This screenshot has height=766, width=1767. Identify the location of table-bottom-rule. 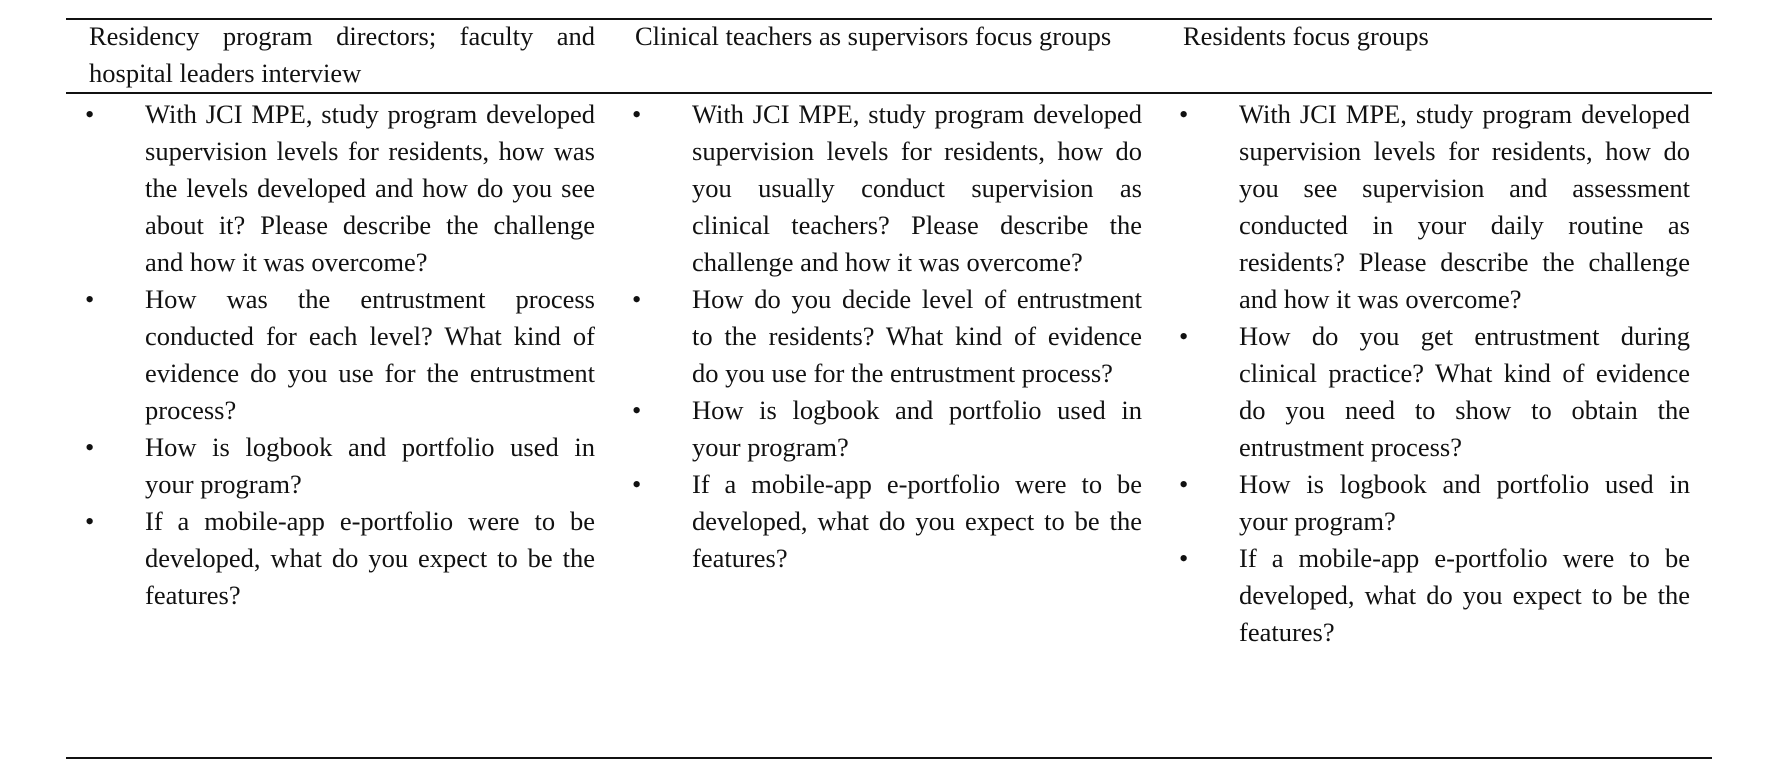
(889, 758).